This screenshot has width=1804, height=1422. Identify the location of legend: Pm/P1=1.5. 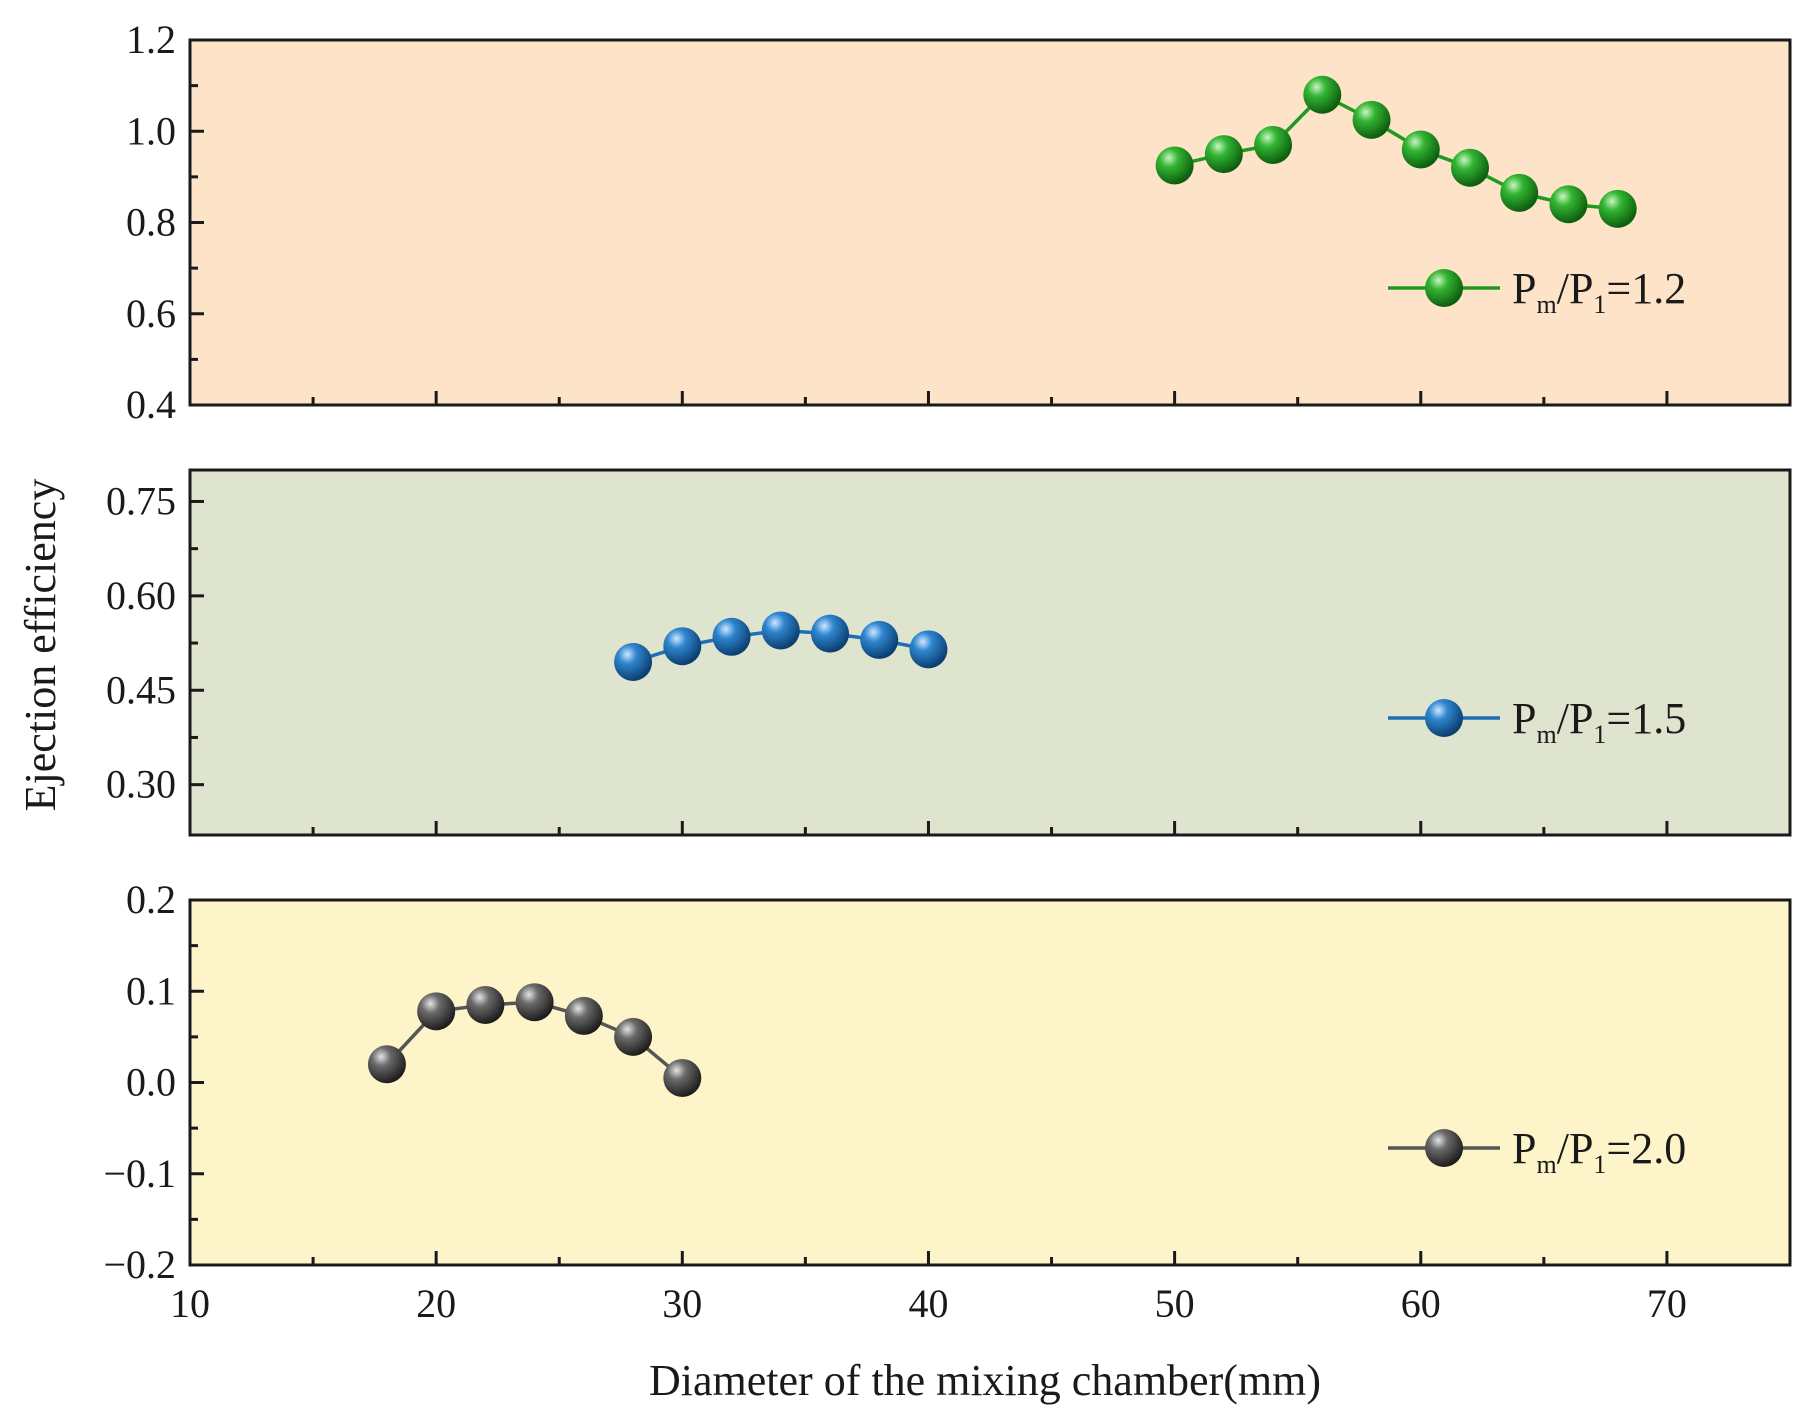
(1537, 721).